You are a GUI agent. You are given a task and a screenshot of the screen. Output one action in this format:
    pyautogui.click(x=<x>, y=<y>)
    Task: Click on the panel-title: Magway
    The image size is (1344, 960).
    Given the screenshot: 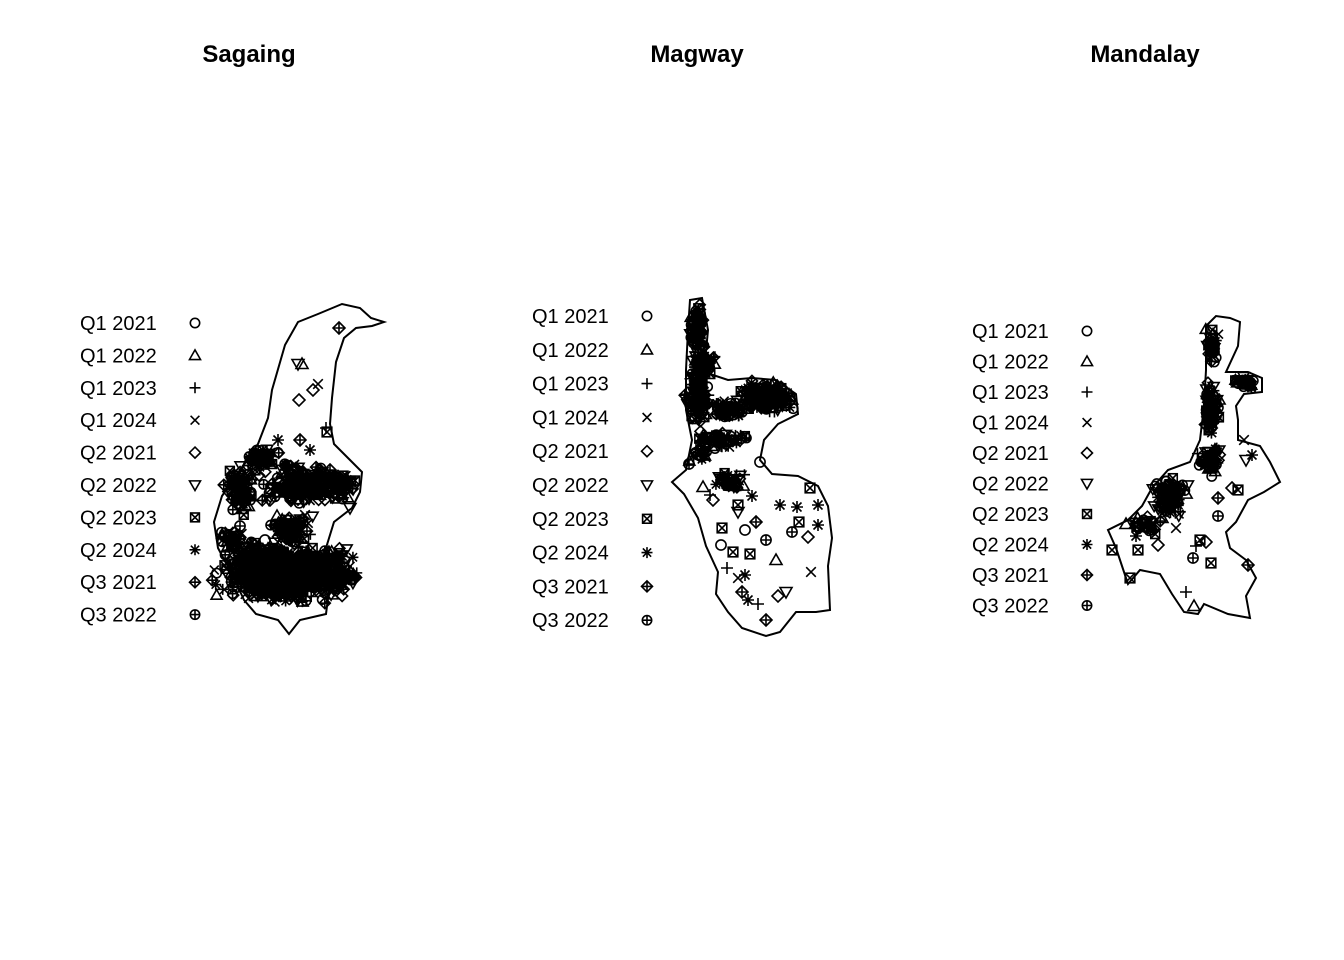 What is the action you would take?
    pyautogui.click(x=697, y=54)
    